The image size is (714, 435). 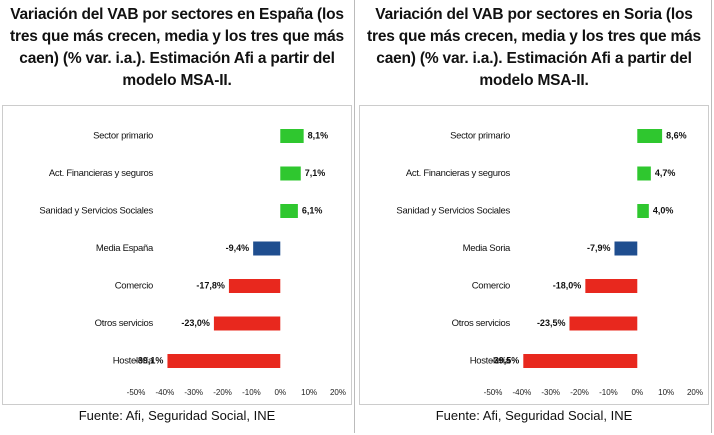 I want to click on data-label: 6,1%, so click(x=312, y=210).